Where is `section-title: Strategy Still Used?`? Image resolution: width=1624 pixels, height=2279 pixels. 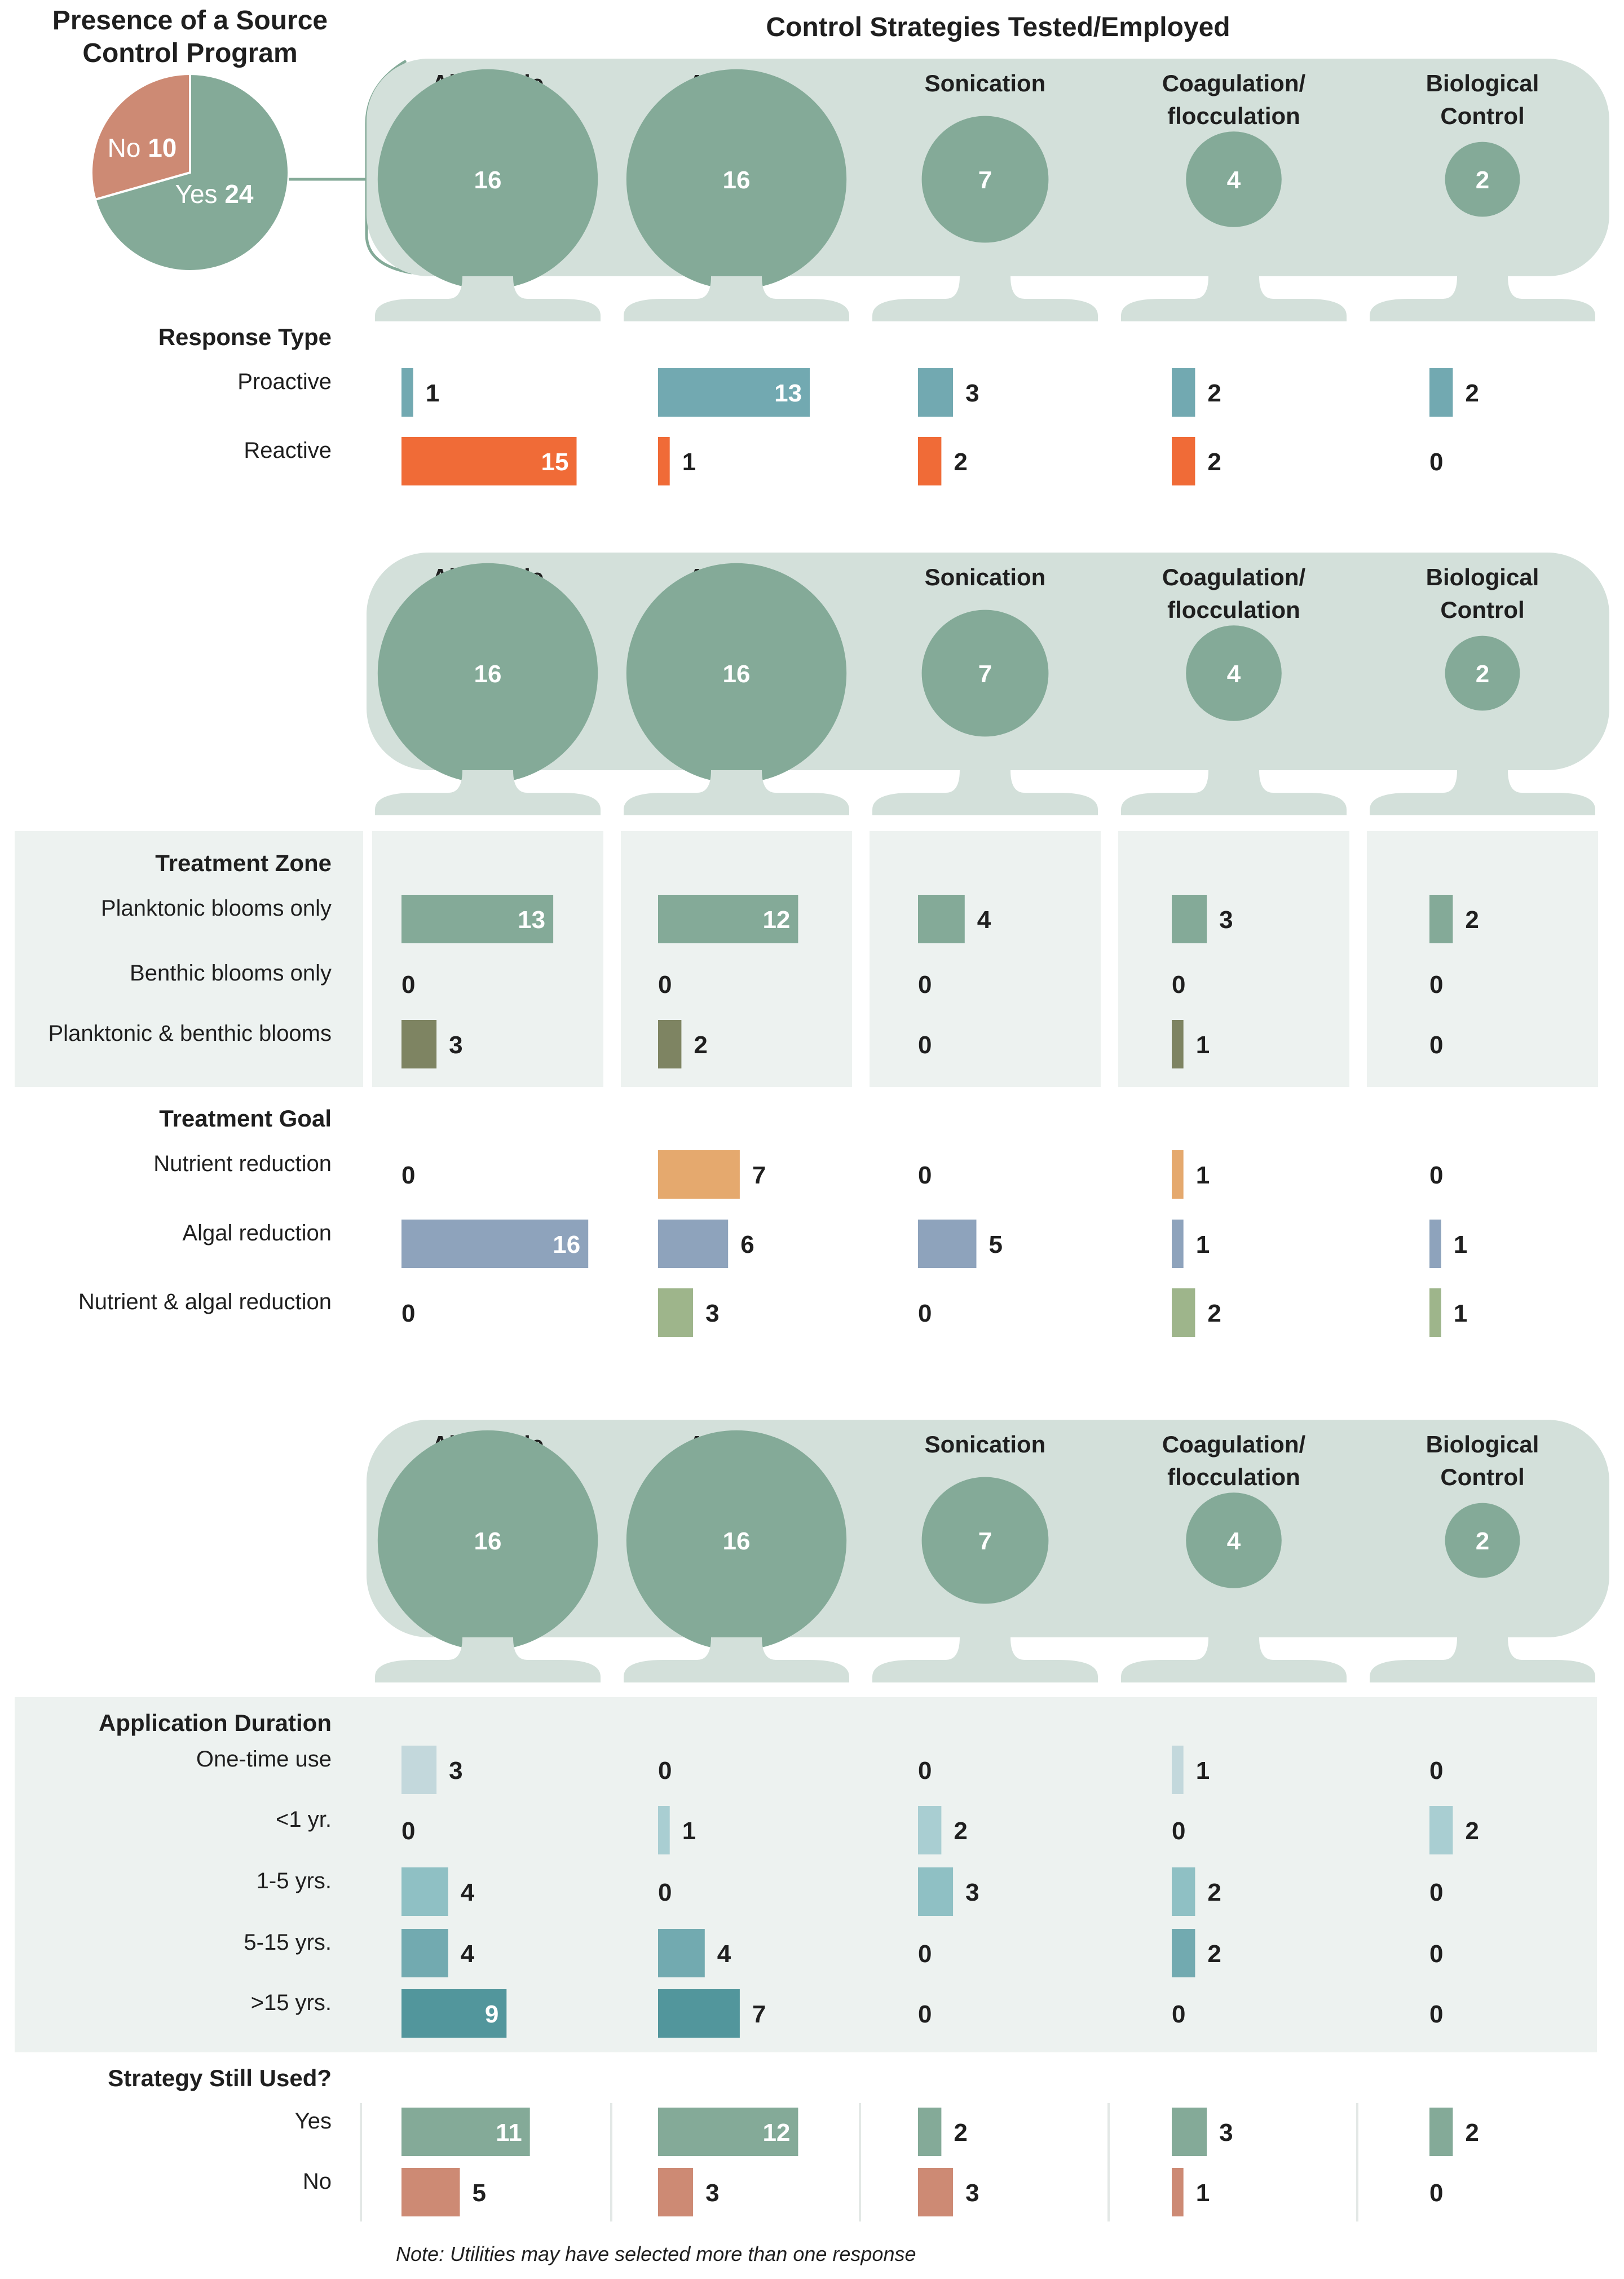 section-title: Strategy Still Used? is located at coordinates (220, 2078).